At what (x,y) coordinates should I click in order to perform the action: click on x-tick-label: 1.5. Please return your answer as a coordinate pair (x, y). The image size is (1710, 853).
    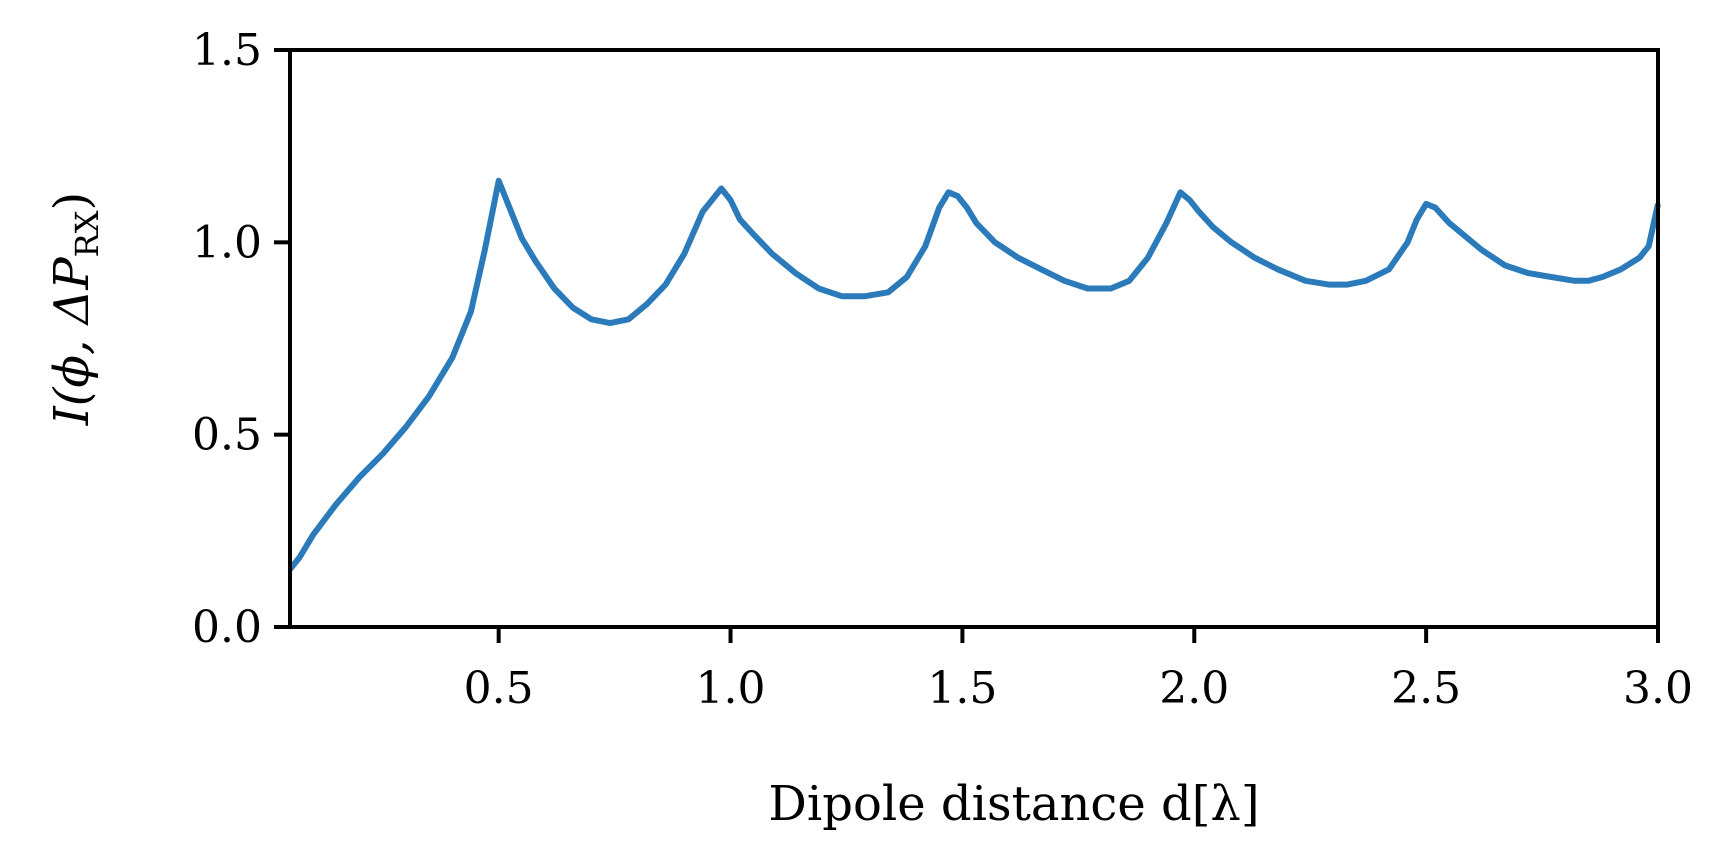
    Looking at the image, I should click on (962, 688).